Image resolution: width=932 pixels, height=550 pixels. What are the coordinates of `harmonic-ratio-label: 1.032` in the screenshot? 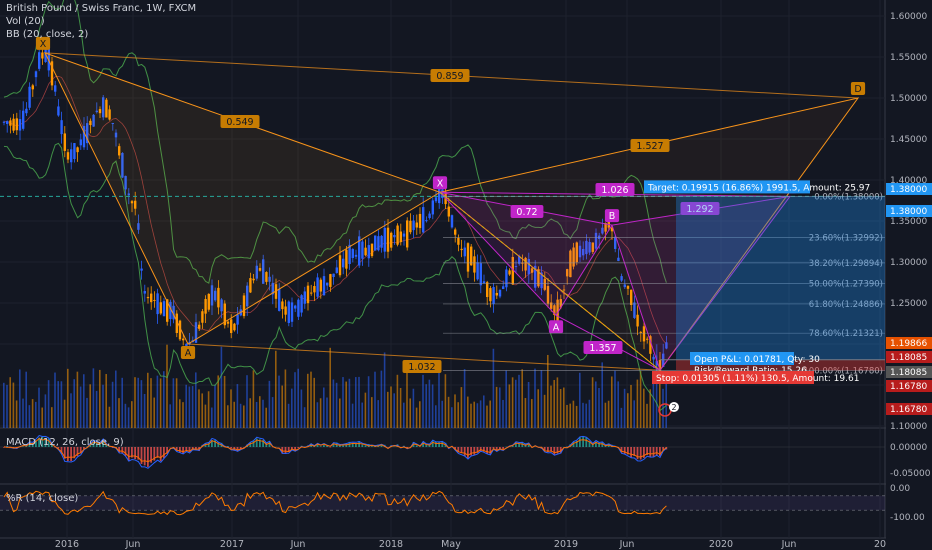 It's located at (421, 367).